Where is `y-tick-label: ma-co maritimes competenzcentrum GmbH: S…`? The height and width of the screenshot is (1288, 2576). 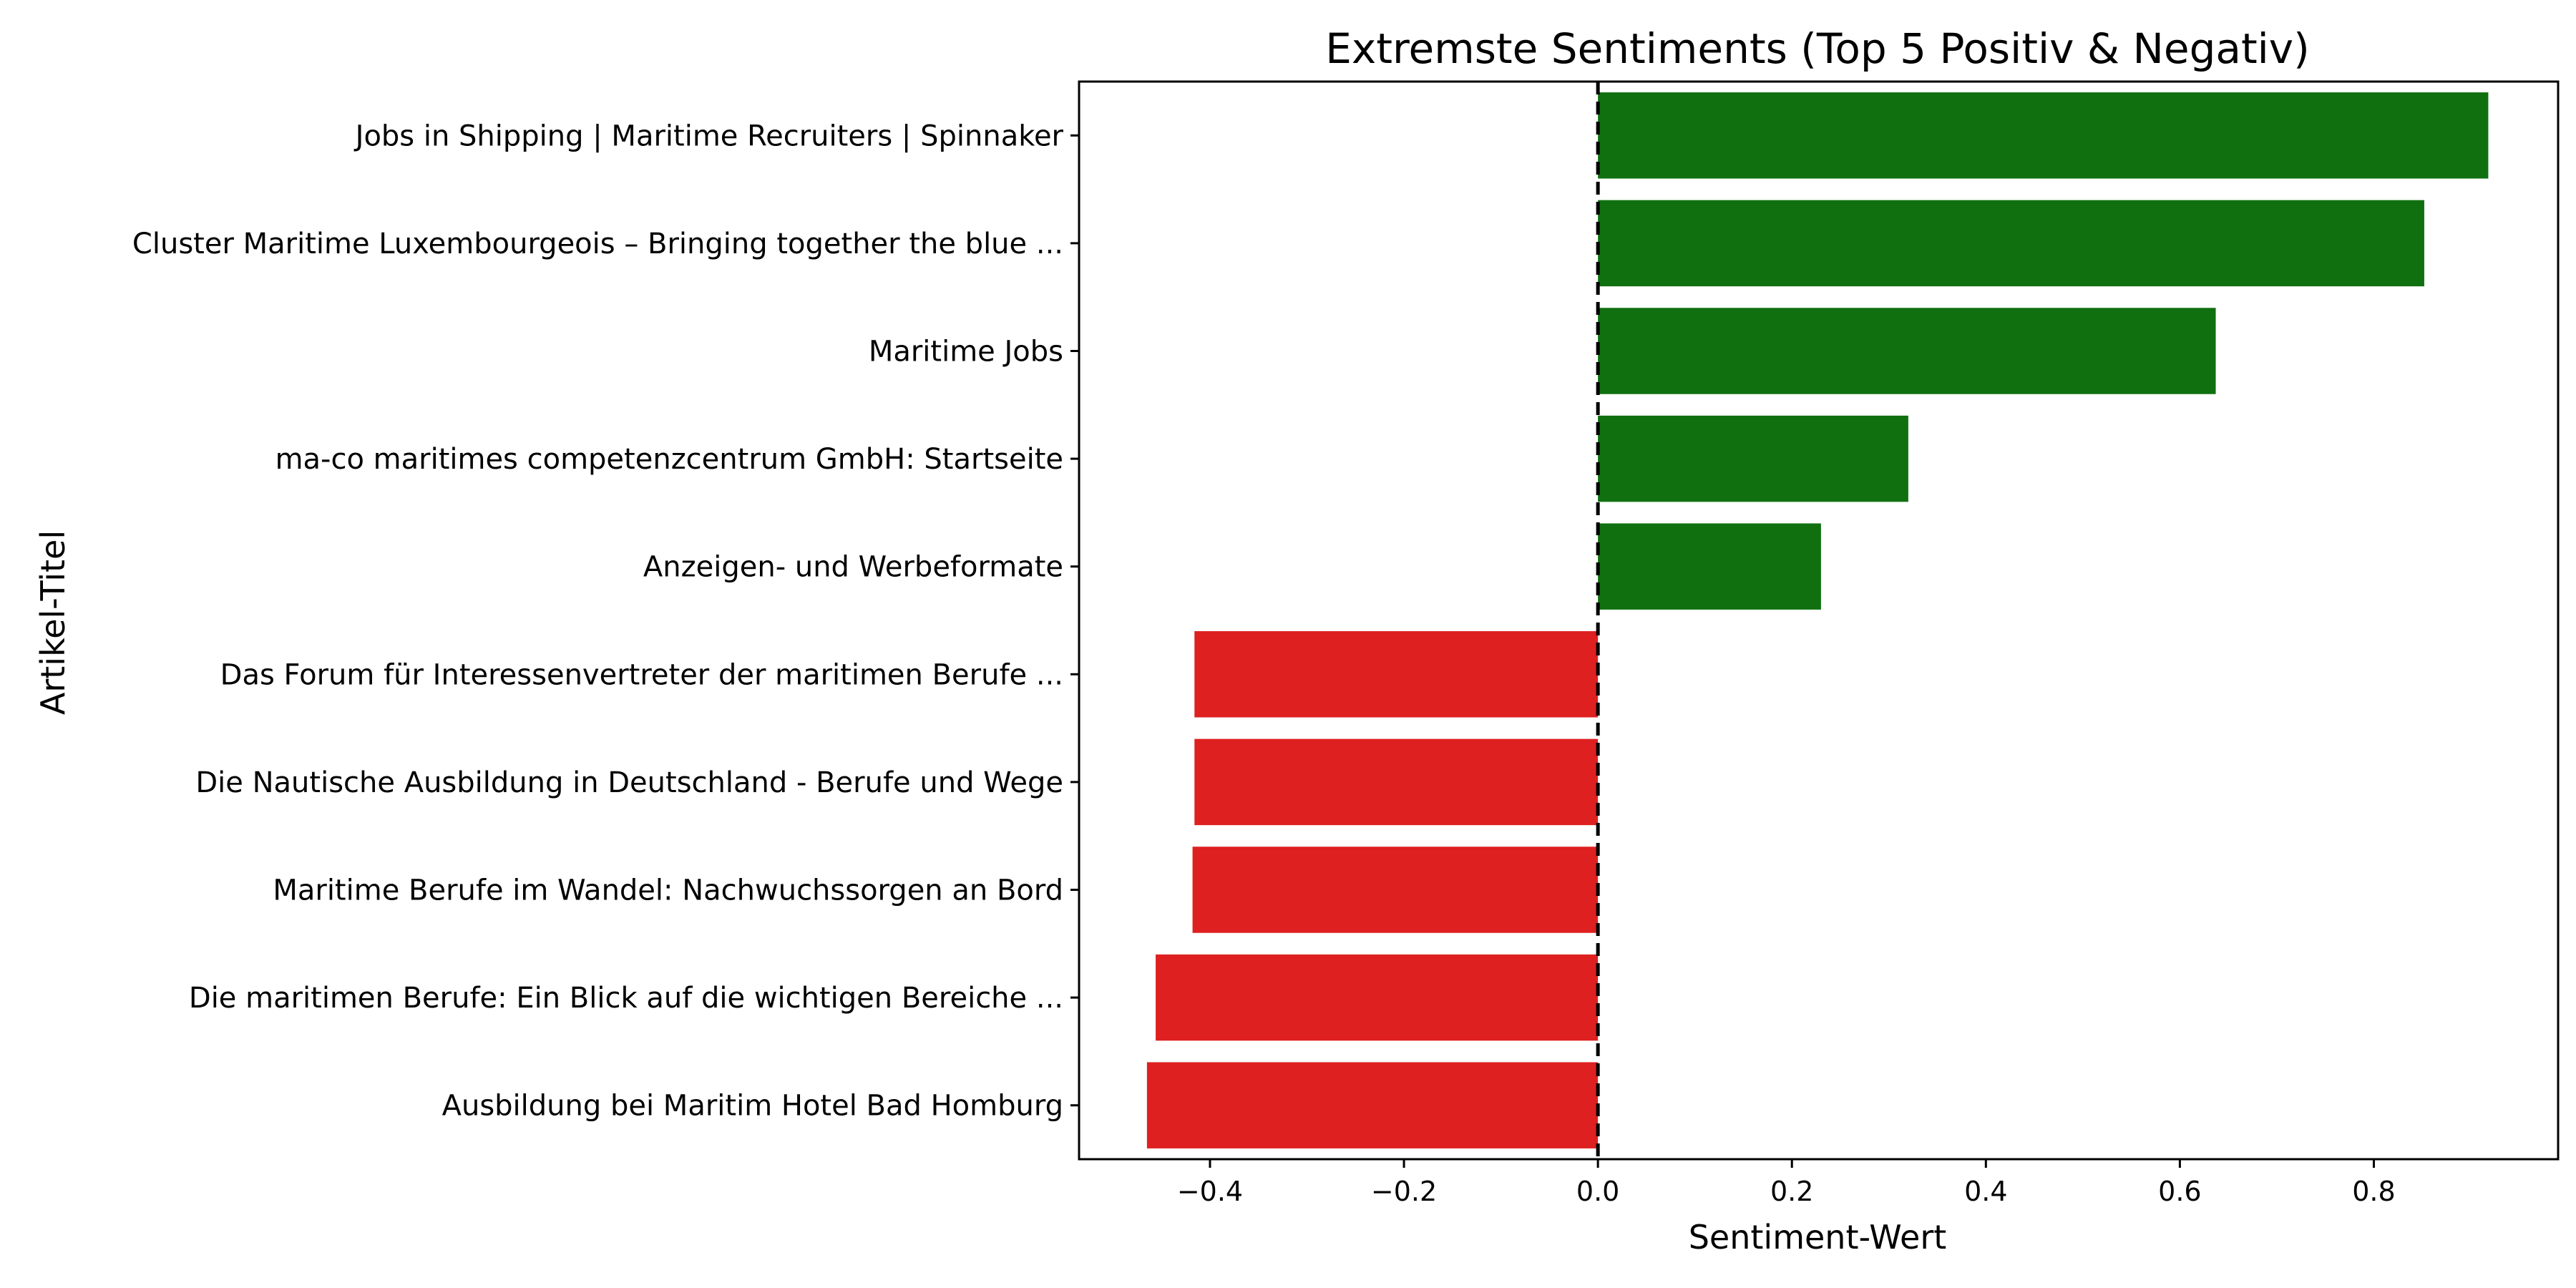
y-tick-label: ma-co maritimes competenzcentrum GmbH: S… is located at coordinates (669, 460).